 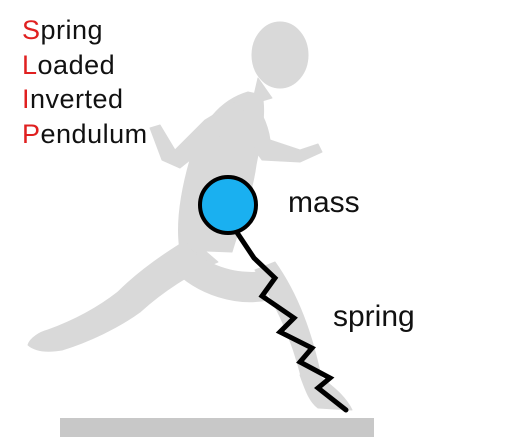 What do you see at coordinates (374, 316) in the screenshot?
I see `spring-label: spring` at bounding box center [374, 316].